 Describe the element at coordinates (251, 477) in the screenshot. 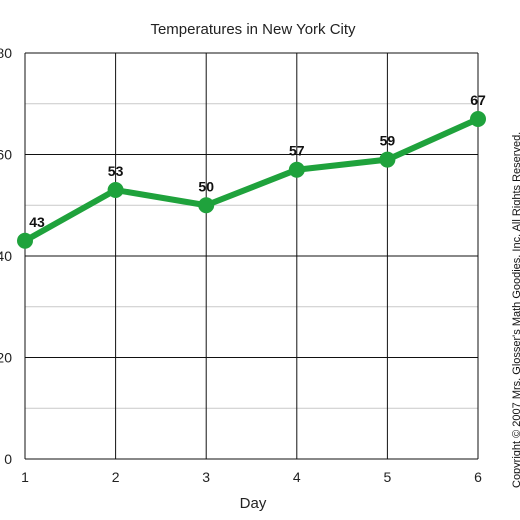

I see `x-axis-ticks: 1 2 3 4 5 6` at that location.